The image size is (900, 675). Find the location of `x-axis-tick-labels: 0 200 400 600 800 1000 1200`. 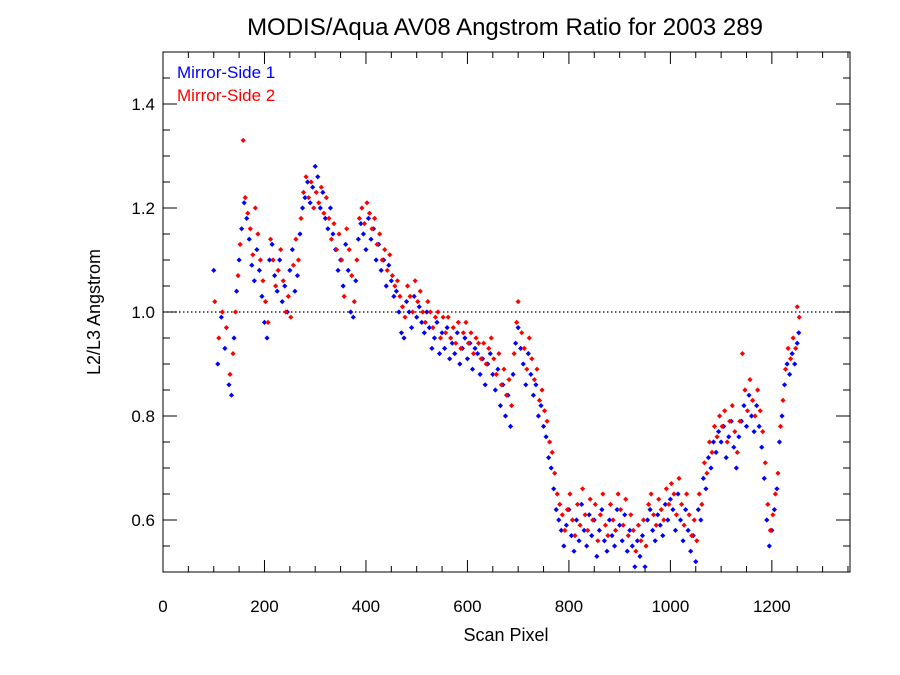

x-axis-tick-labels: 0 200 400 600 800 1000 1200 is located at coordinates (474, 606).